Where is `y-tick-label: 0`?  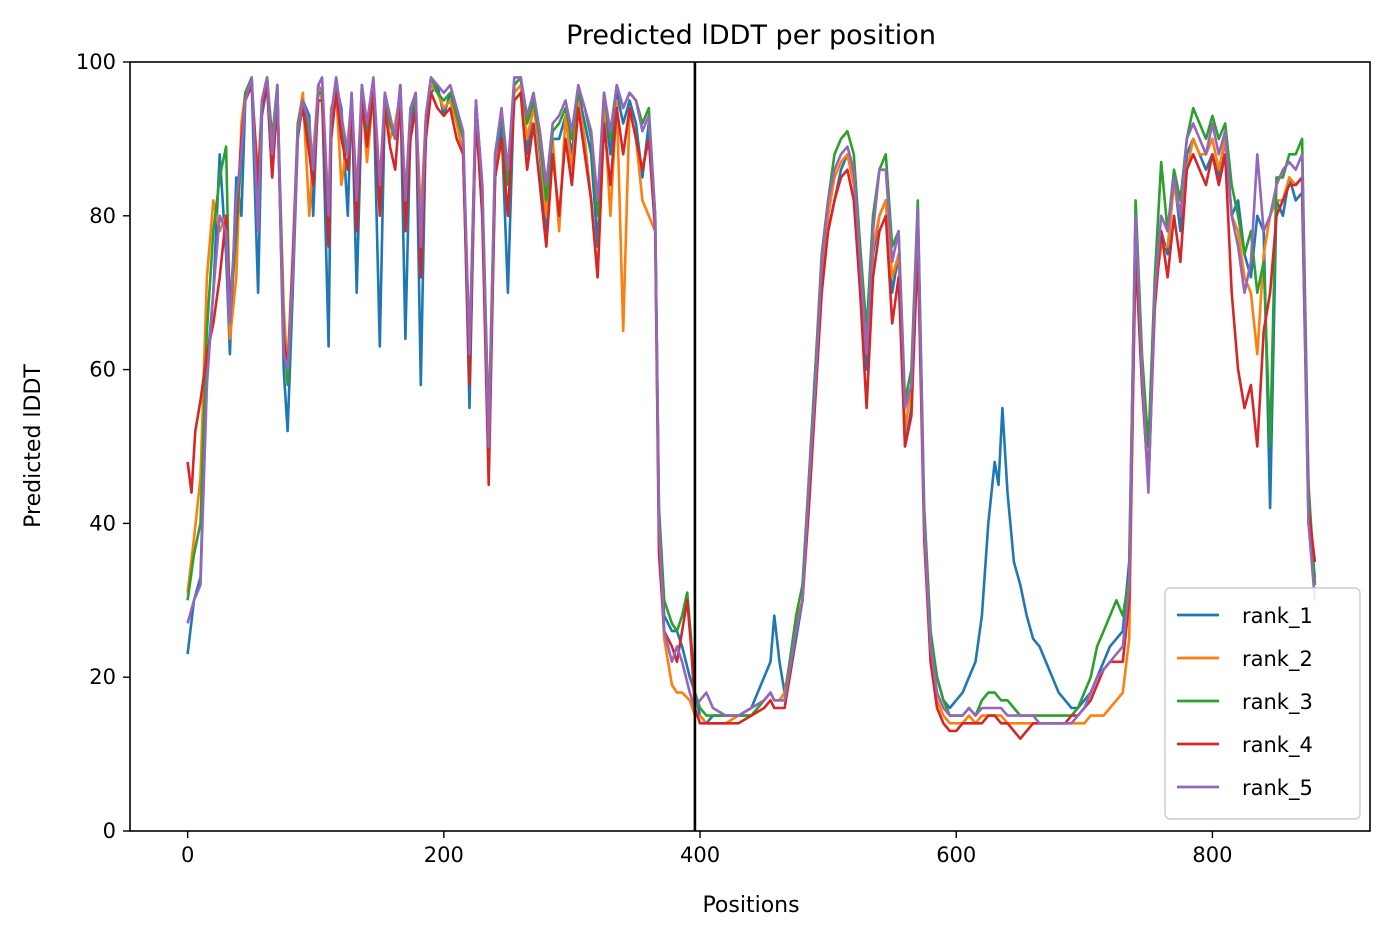
y-tick-label: 0 is located at coordinates (109, 831).